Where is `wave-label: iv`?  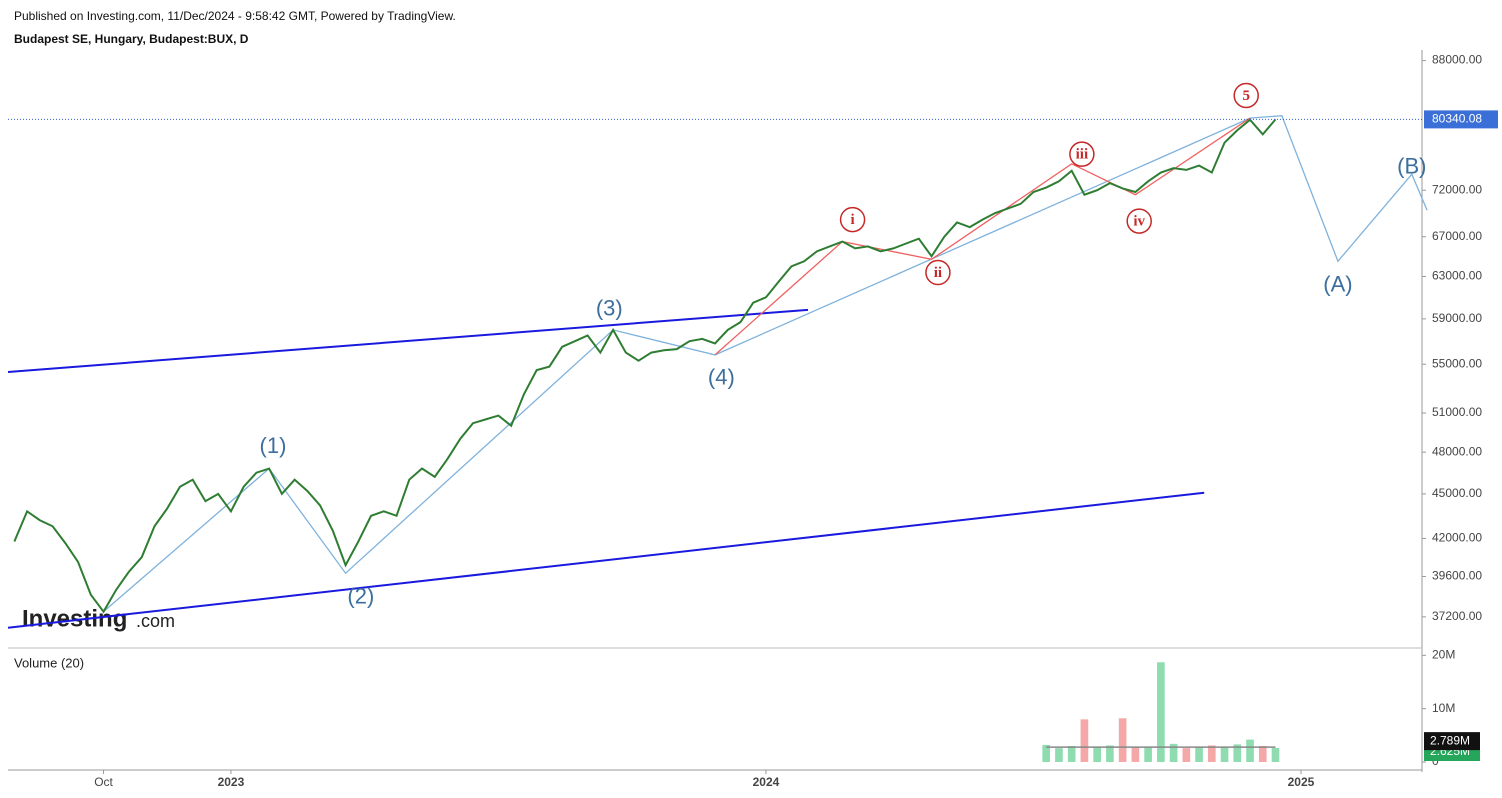 wave-label: iv is located at coordinates (1139, 222).